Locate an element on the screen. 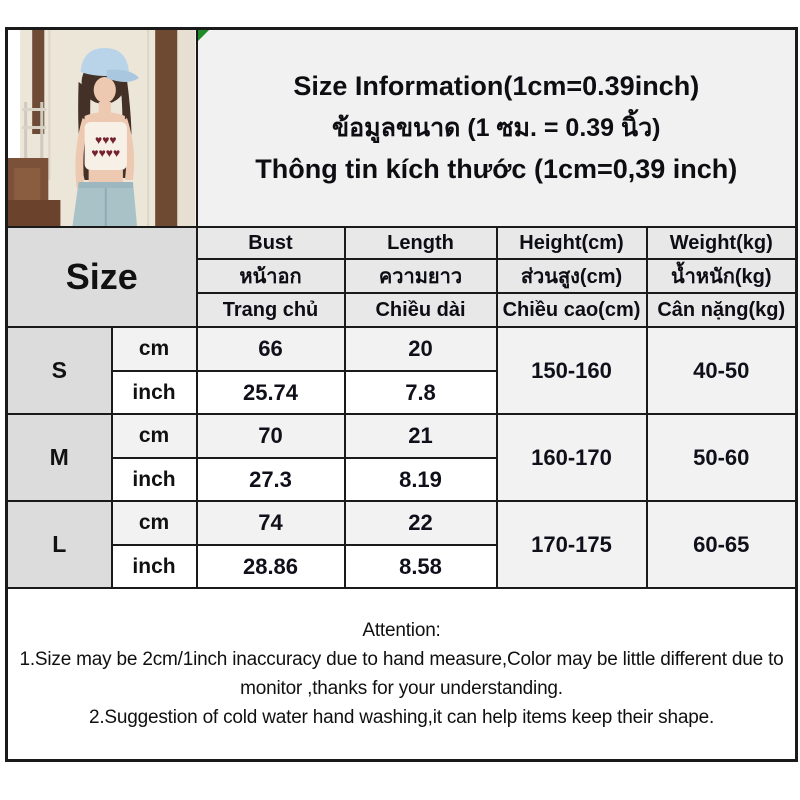 Image resolution: width=800 pixels, height=800 pixels. size-m-label: M is located at coordinates (59, 457).